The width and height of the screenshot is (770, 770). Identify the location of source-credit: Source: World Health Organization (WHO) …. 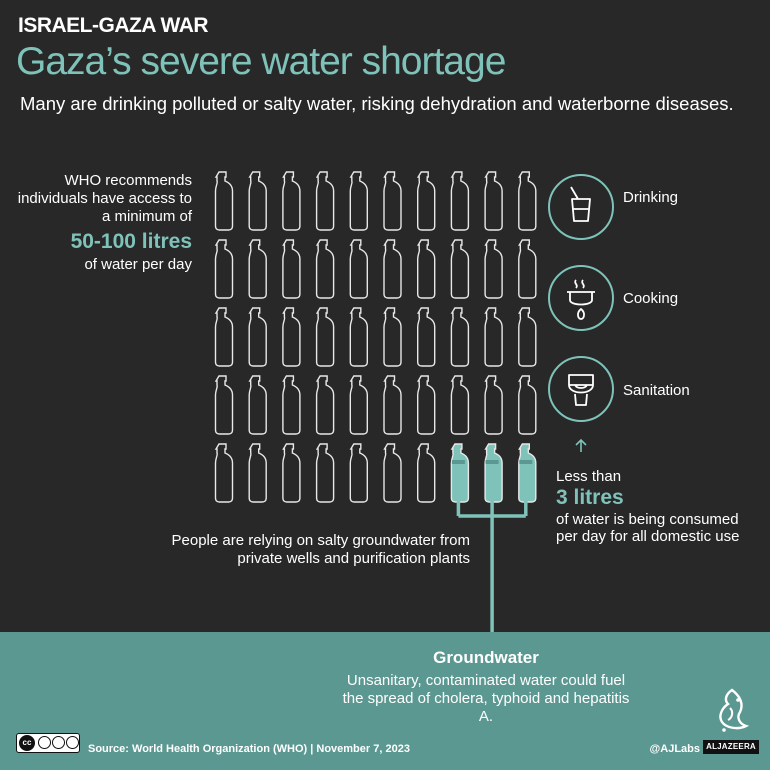
(249, 749).